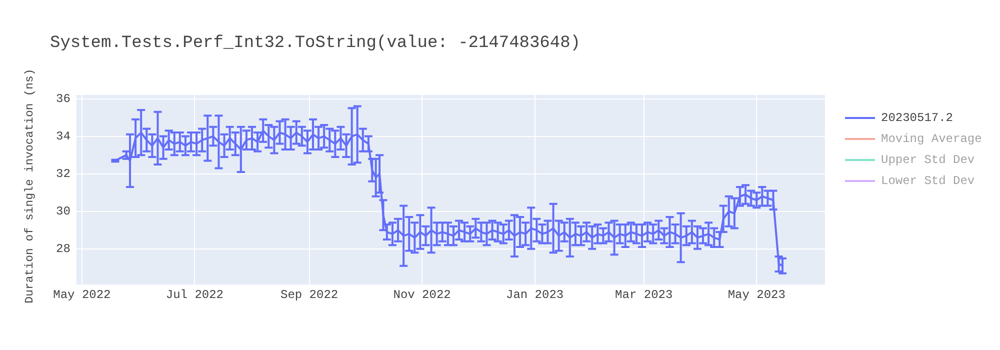 The height and width of the screenshot is (350, 1000). Describe the element at coordinates (644, 295) in the screenshot. I see `x-tick-label: Mar 2023` at that location.